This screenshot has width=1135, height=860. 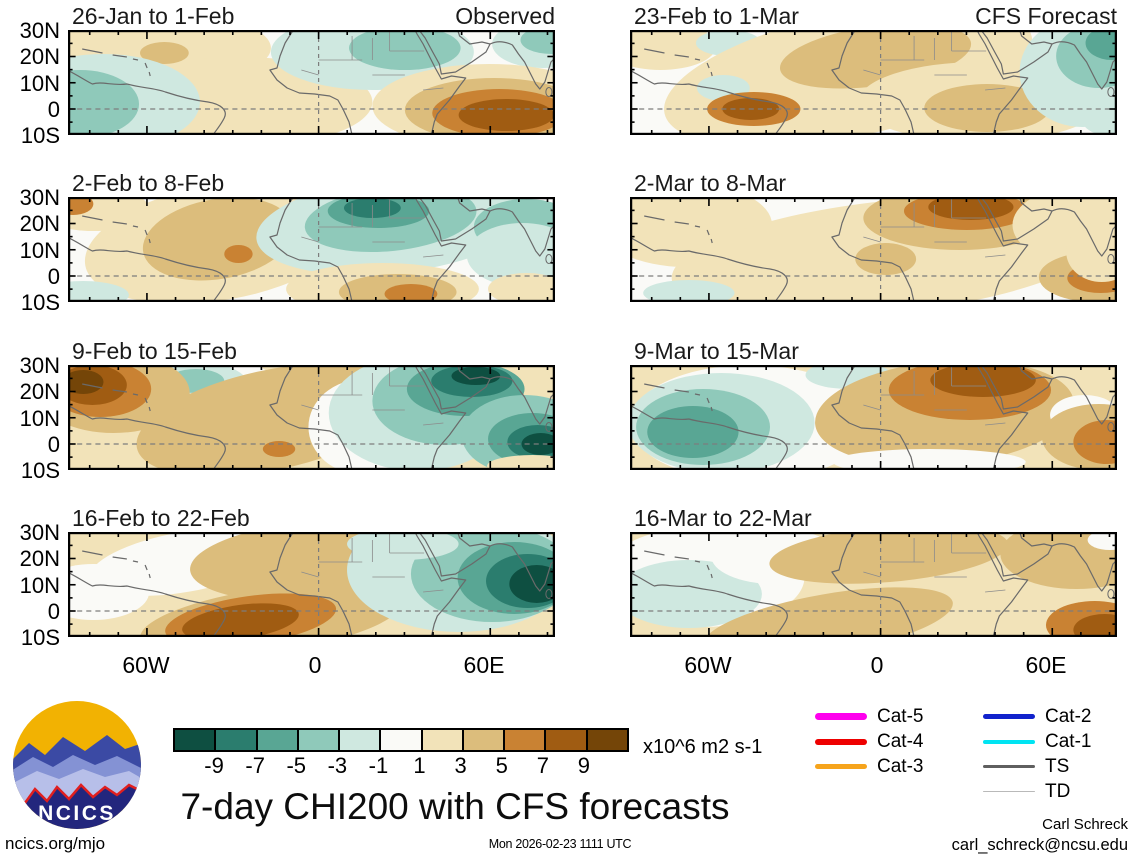 I want to click on legend-label: Cat-4, so click(x=900, y=741).